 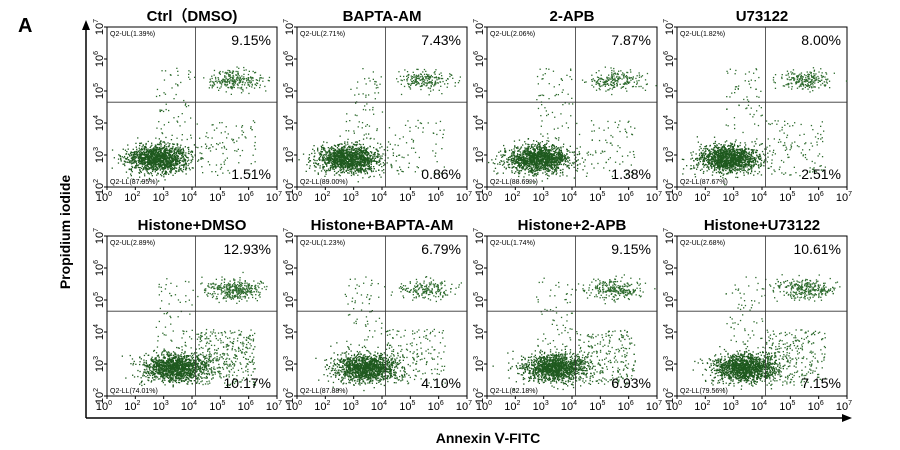 I want to click on panel-title: Histone+2-APB, so click(x=572, y=225).